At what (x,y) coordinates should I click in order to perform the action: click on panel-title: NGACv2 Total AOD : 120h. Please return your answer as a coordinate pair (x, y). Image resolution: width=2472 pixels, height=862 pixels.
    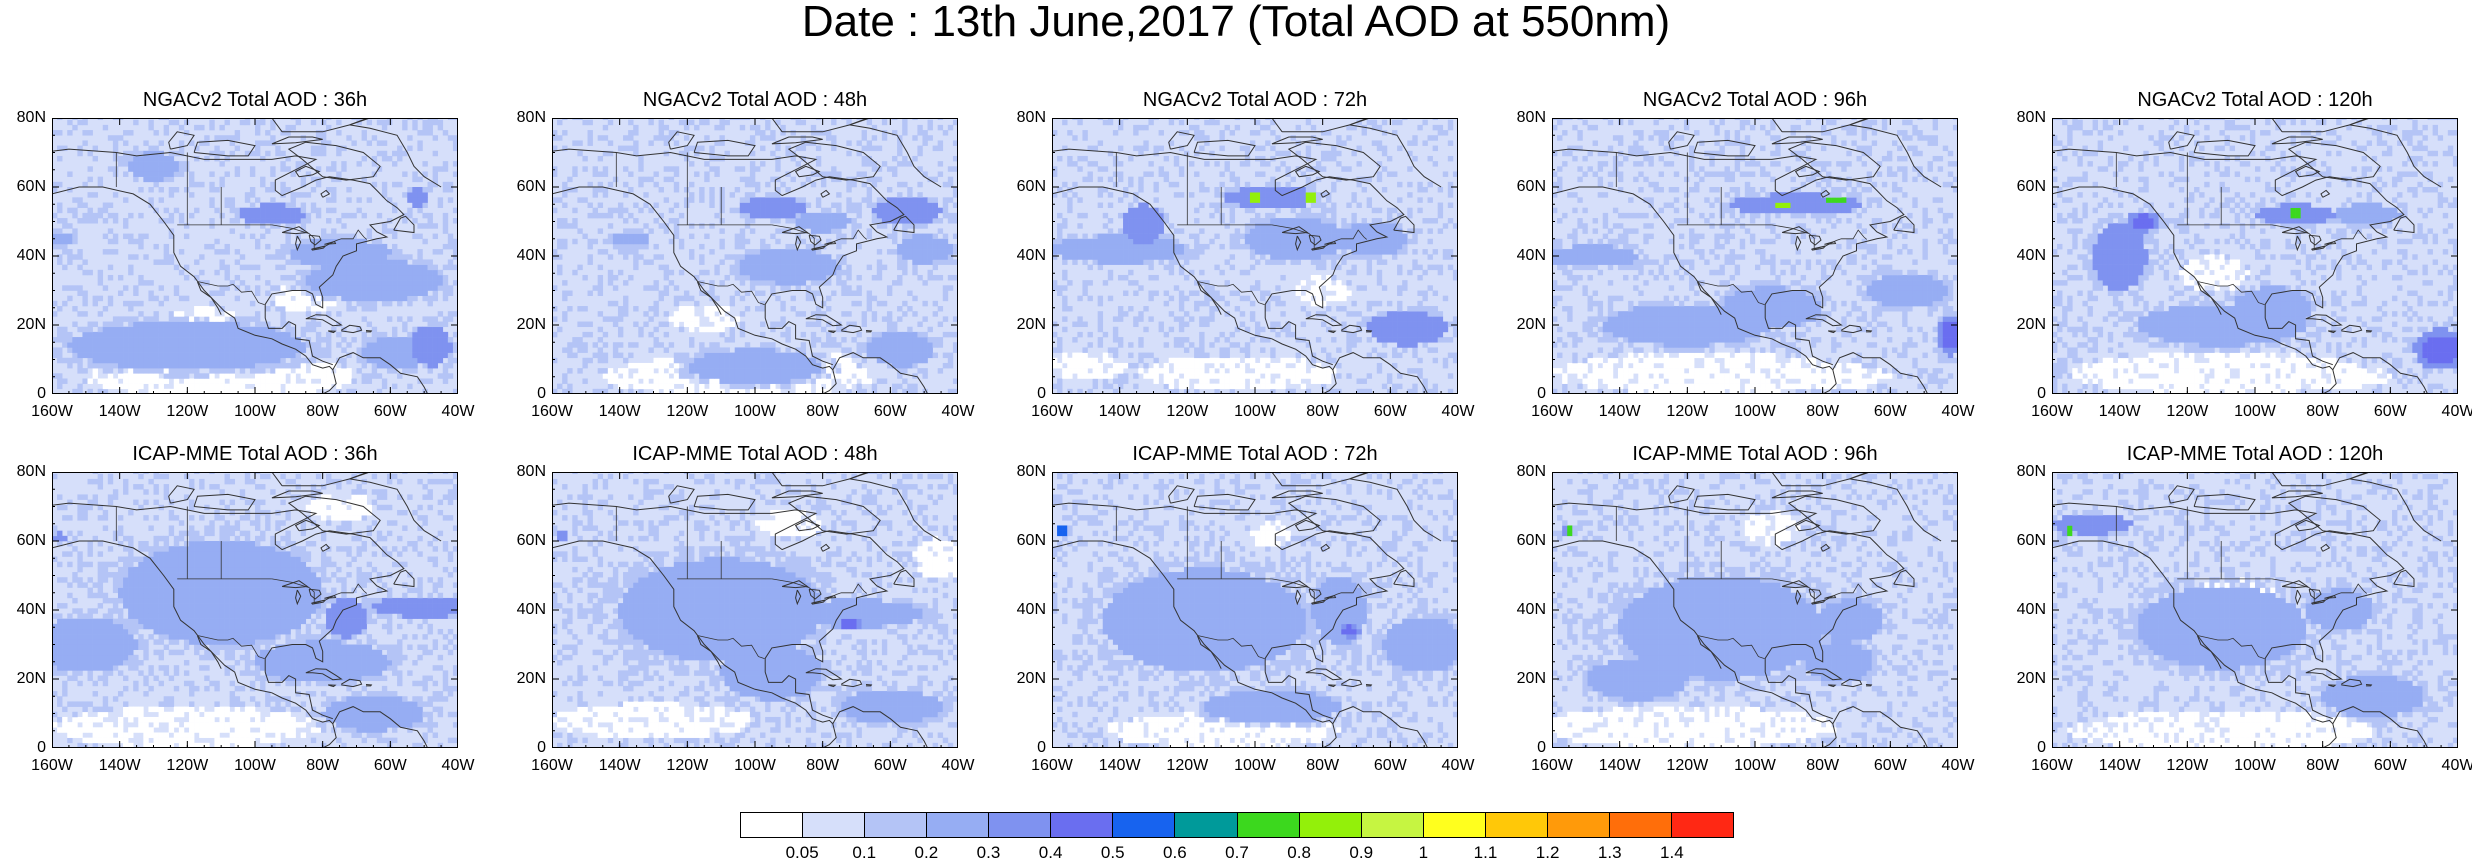
    Looking at the image, I should click on (2255, 100).